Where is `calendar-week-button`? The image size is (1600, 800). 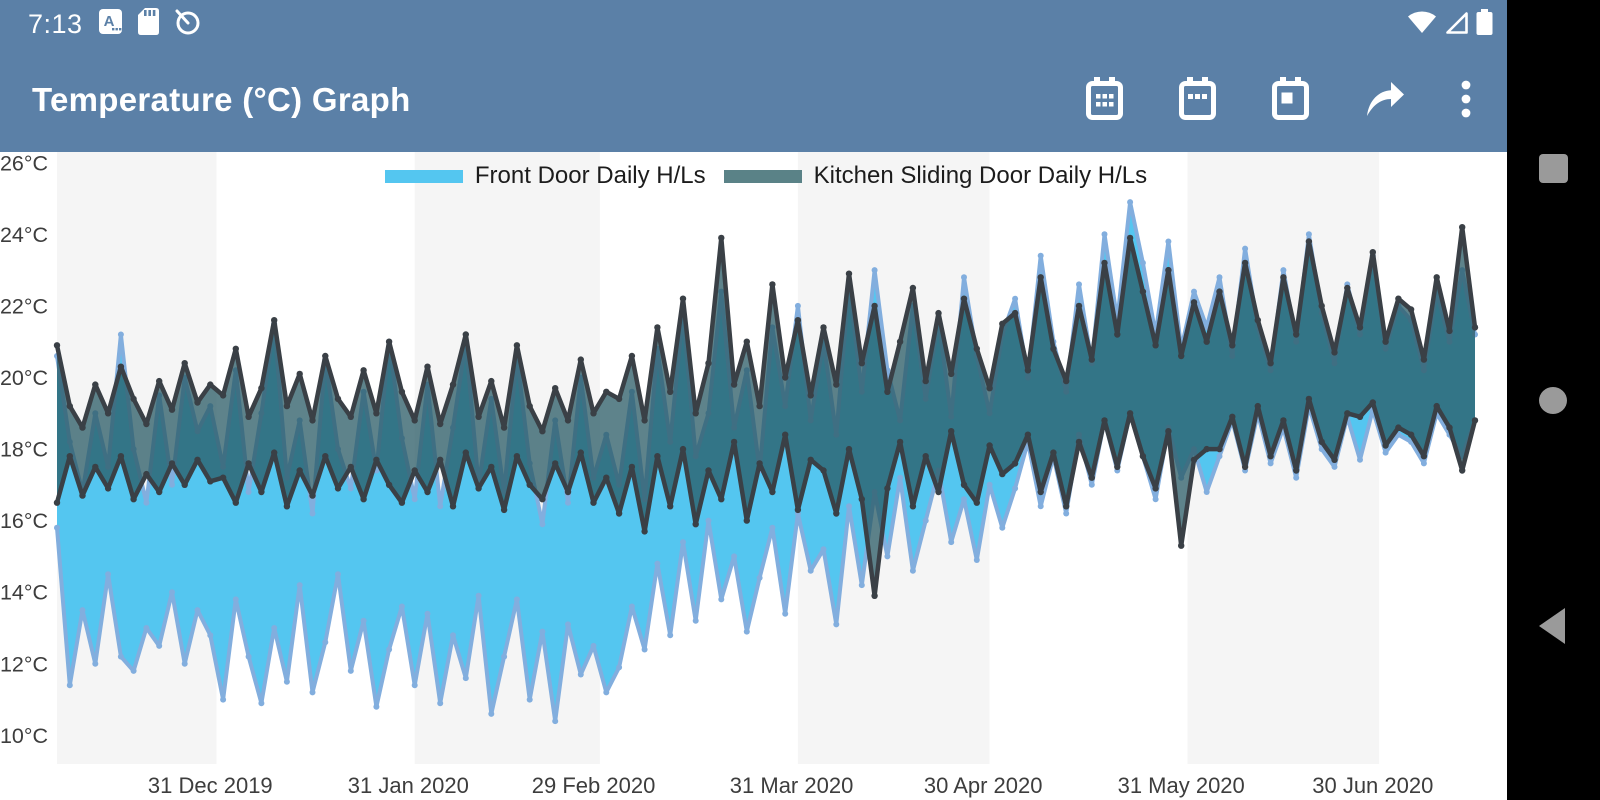 calendar-week-button is located at coordinates (1197, 100).